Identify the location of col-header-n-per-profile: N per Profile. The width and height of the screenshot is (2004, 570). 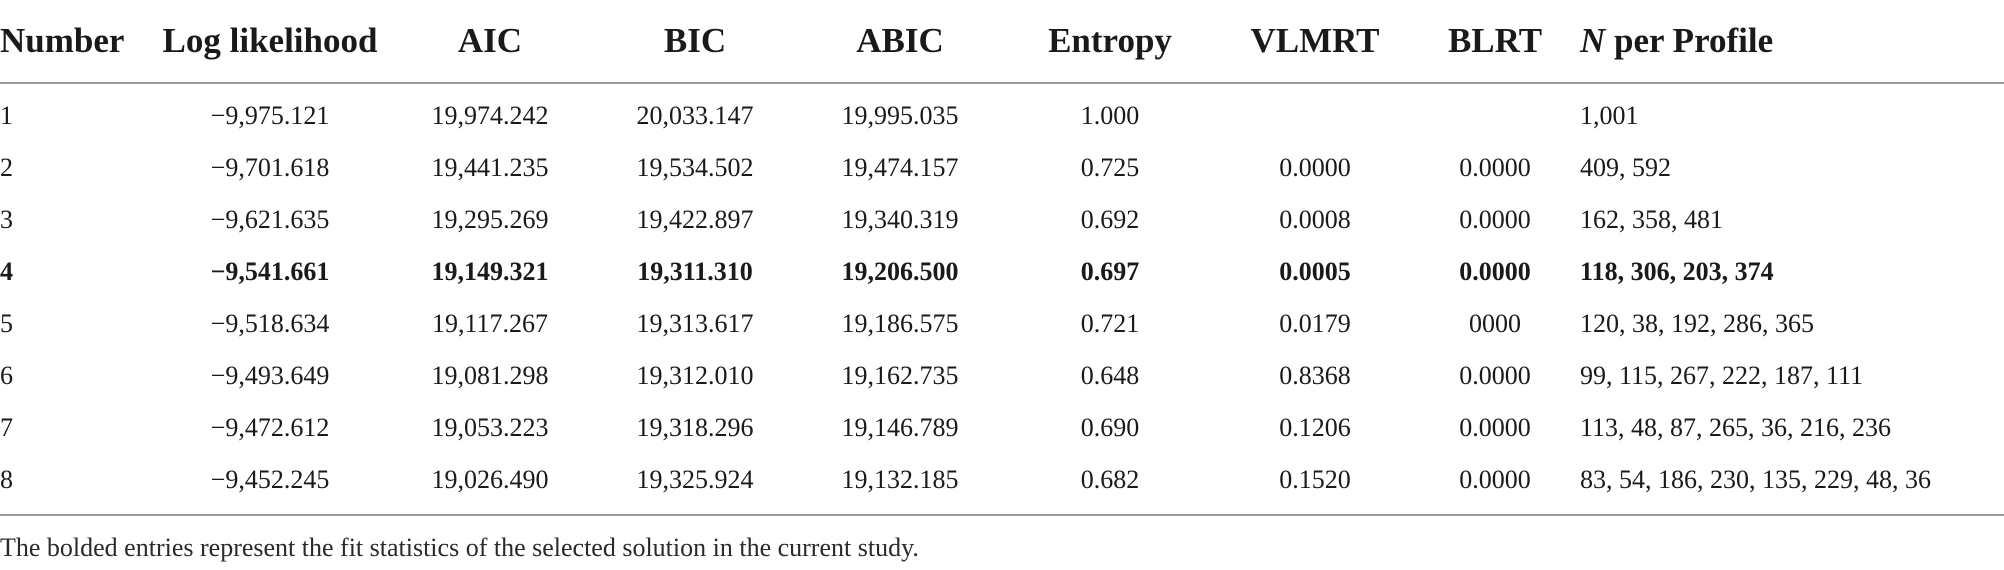
(1792, 42).